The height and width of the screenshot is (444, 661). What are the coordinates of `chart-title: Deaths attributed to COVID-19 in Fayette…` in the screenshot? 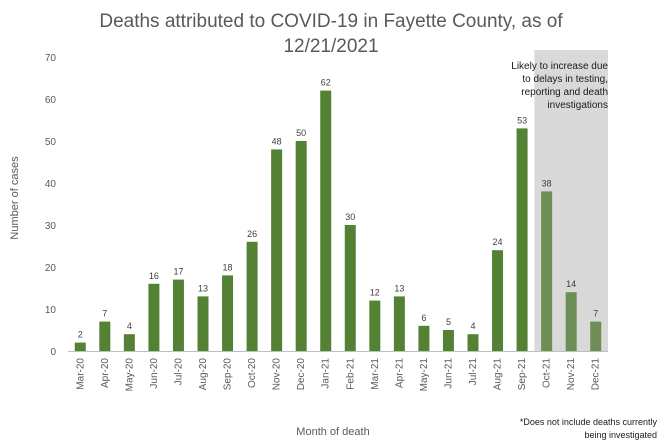 It's located at (331, 34).